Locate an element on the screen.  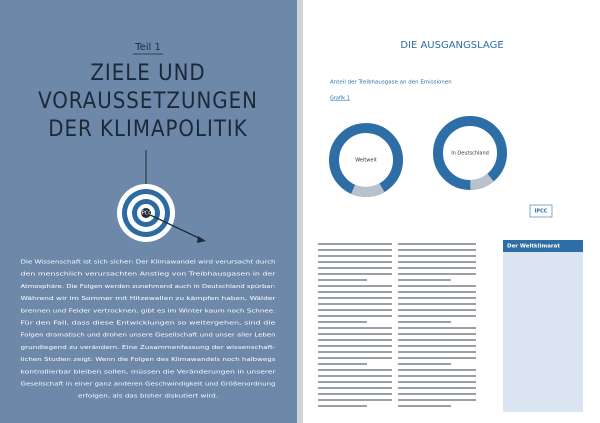
donut-label: In Deutschland is located at coordinates (470, 154).